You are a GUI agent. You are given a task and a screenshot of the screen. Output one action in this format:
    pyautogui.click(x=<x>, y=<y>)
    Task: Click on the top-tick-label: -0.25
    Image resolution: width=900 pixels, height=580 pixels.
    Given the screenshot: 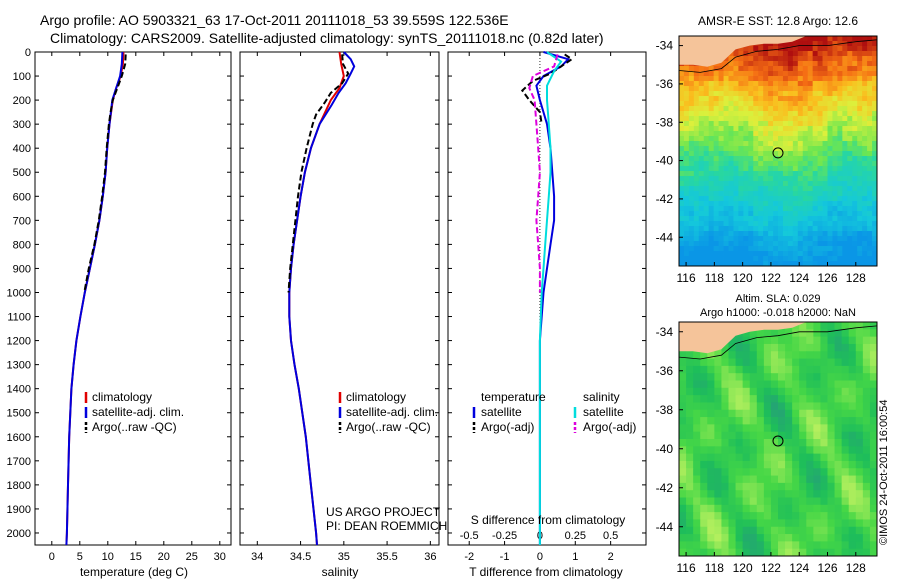 What is the action you would take?
    pyautogui.click(x=504, y=536)
    